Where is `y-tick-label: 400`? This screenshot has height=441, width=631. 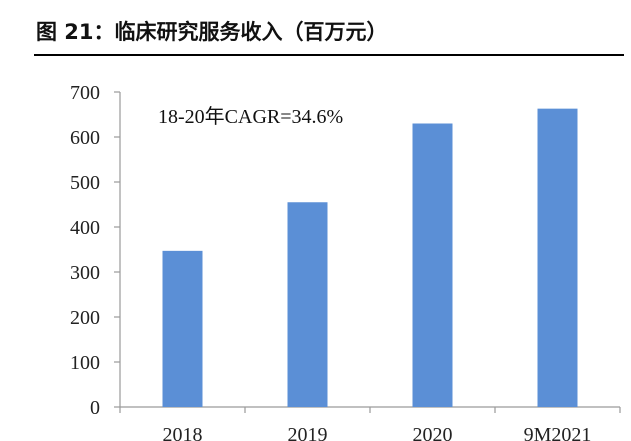 y-tick-label: 400 is located at coordinates (85, 228).